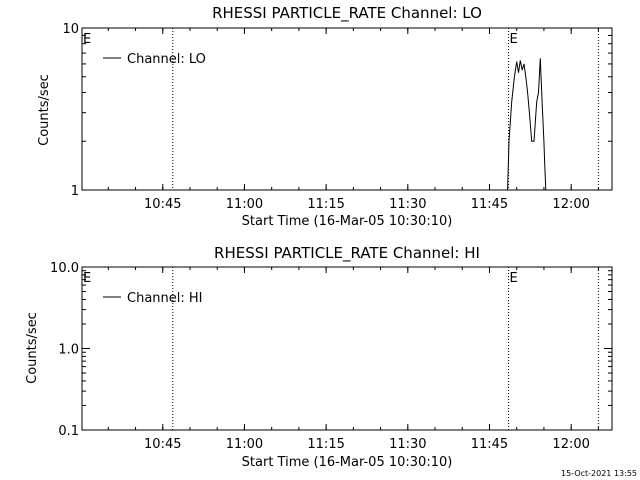  Describe the element at coordinates (529, 124) in the screenshot. I see `series-line-lo` at that location.